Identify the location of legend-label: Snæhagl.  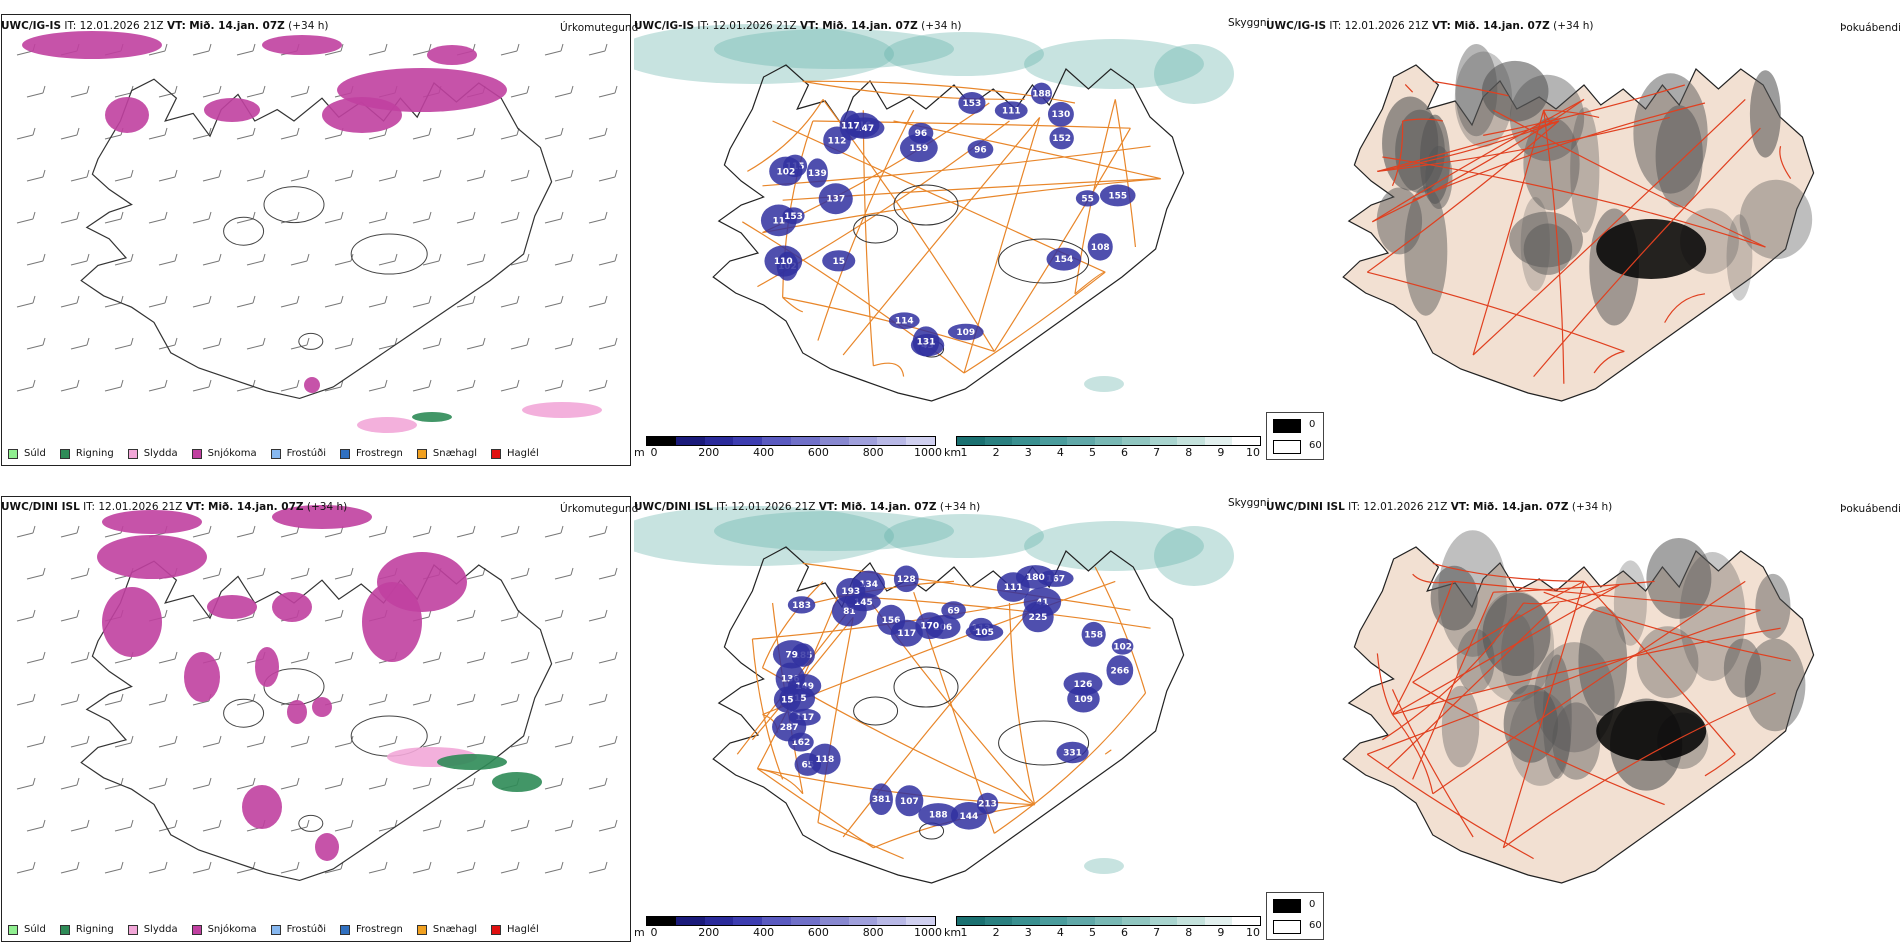
(455, 453).